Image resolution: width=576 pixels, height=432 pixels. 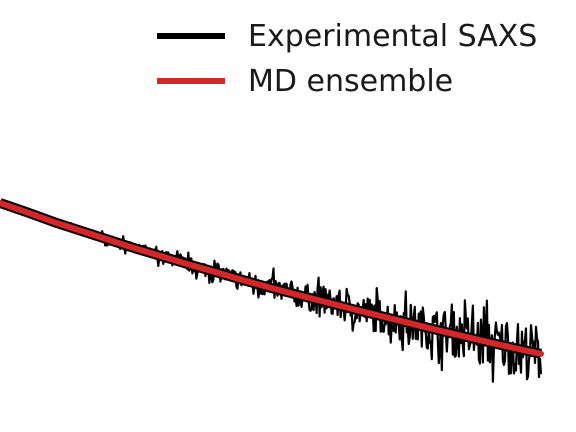 I want to click on legend-label-md-ensemble: MD ensemble, so click(x=350, y=81).